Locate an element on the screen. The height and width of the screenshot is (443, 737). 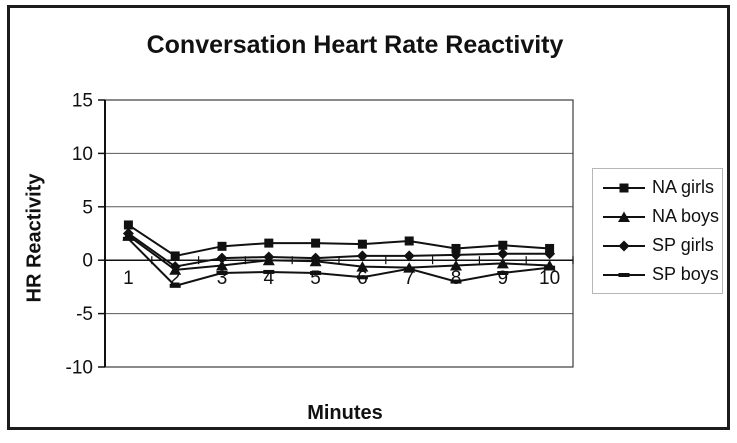
legend-item-na-girls: NA girls is located at coordinates (661, 188).